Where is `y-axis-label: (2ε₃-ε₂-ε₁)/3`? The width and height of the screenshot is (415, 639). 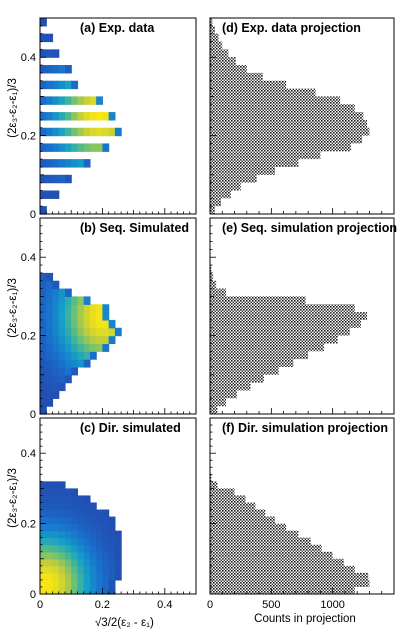
y-axis-label: (2ε₃-ε₂-ε₁)/3 is located at coordinates (13, 108).